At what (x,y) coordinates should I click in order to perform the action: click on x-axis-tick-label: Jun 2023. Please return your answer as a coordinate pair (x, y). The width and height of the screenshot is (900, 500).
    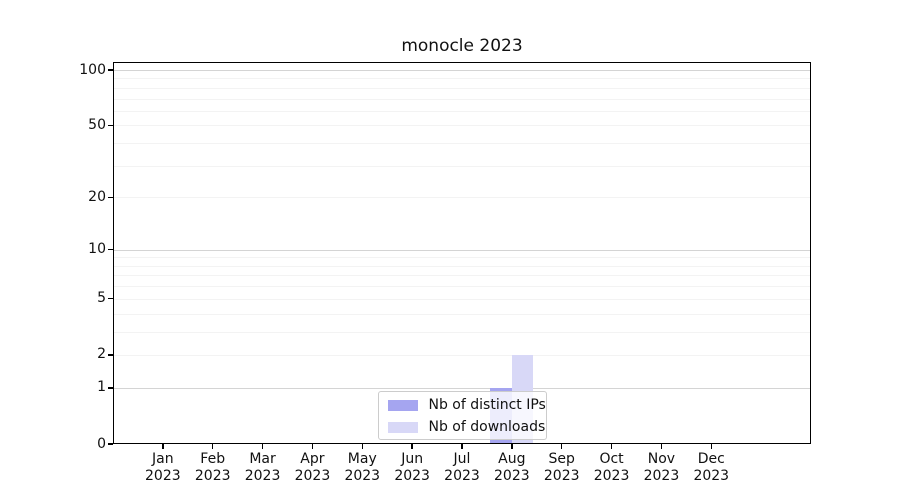
    Looking at the image, I should click on (412, 467).